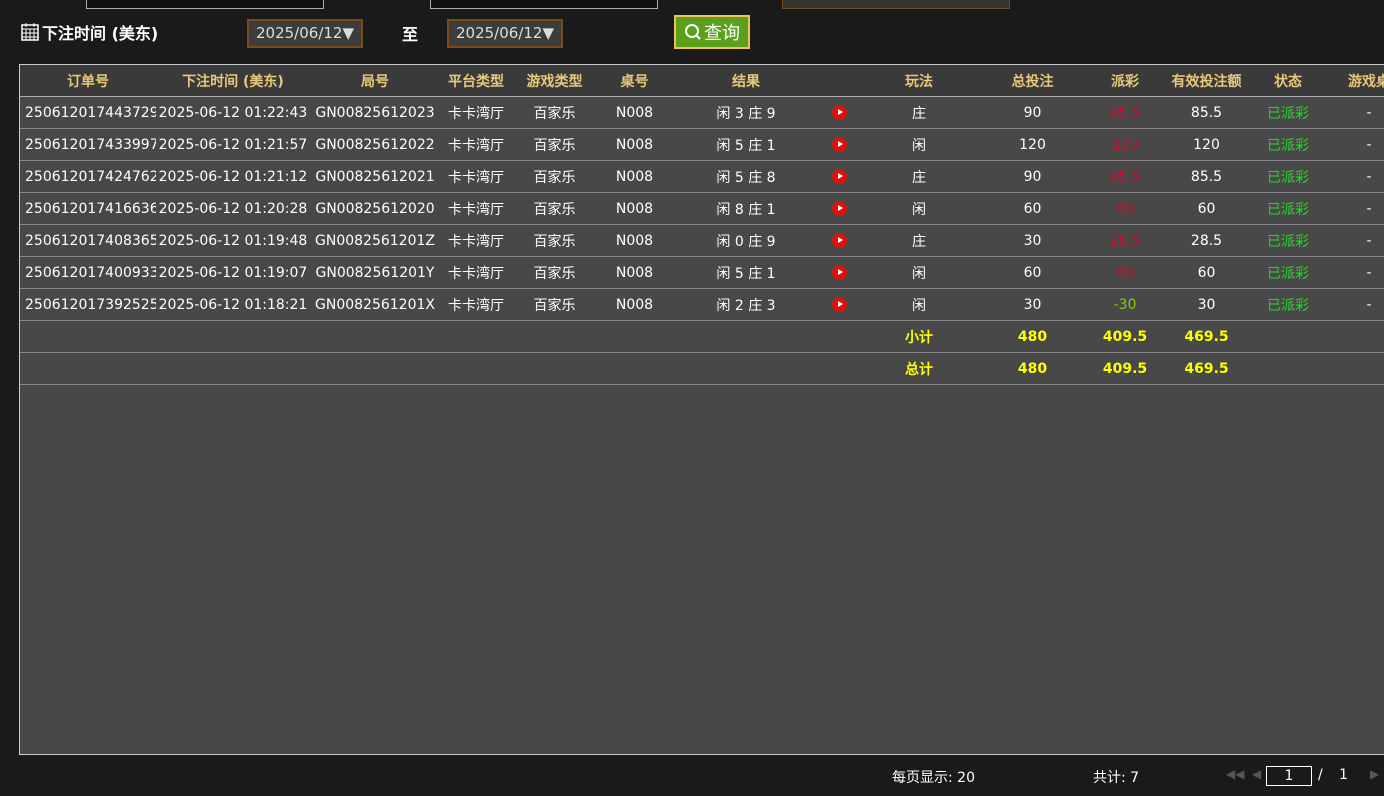 This screenshot has width=1384, height=796. What do you see at coordinates (1032, 81) in the screenshot?
I see `column-header: 总投注` at bounding box center [1032, 81].